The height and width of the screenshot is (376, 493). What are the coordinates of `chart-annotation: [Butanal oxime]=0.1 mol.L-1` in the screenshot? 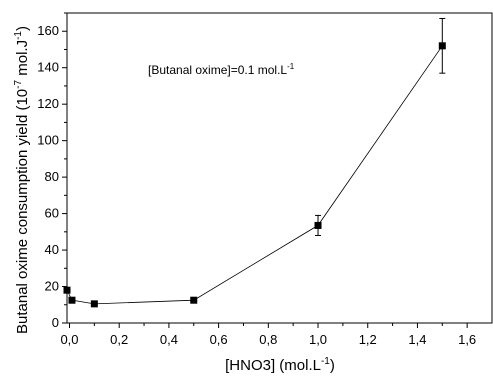 It's located at (221, 69).